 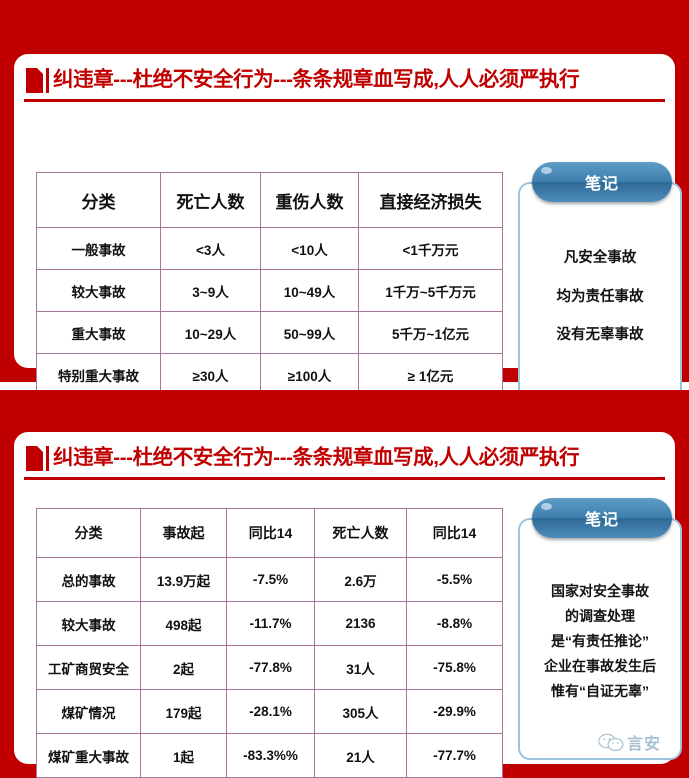 I want to click on table-row: 较大事故 498起 -11.7% 2136 -8.8%, so click(x=269, y=623).